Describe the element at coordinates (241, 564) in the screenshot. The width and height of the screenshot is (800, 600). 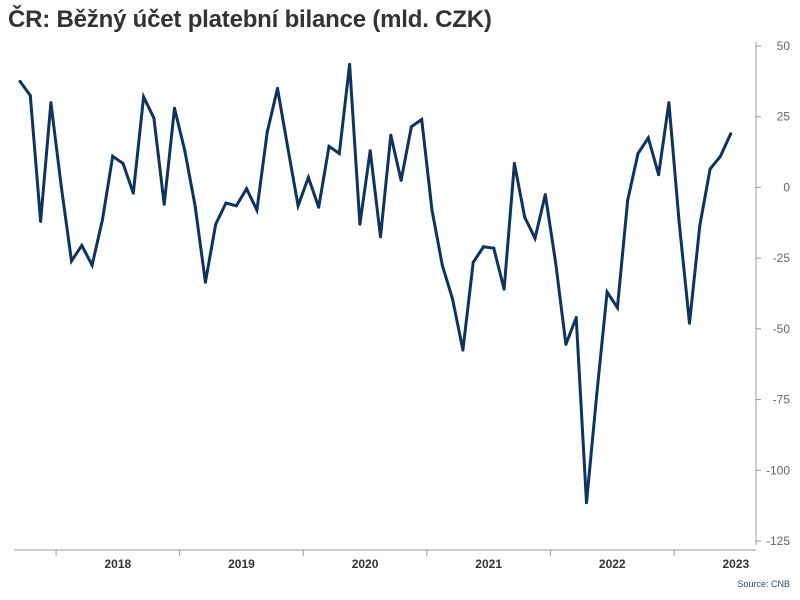
I see `x-tick-label: 2019` at that location.